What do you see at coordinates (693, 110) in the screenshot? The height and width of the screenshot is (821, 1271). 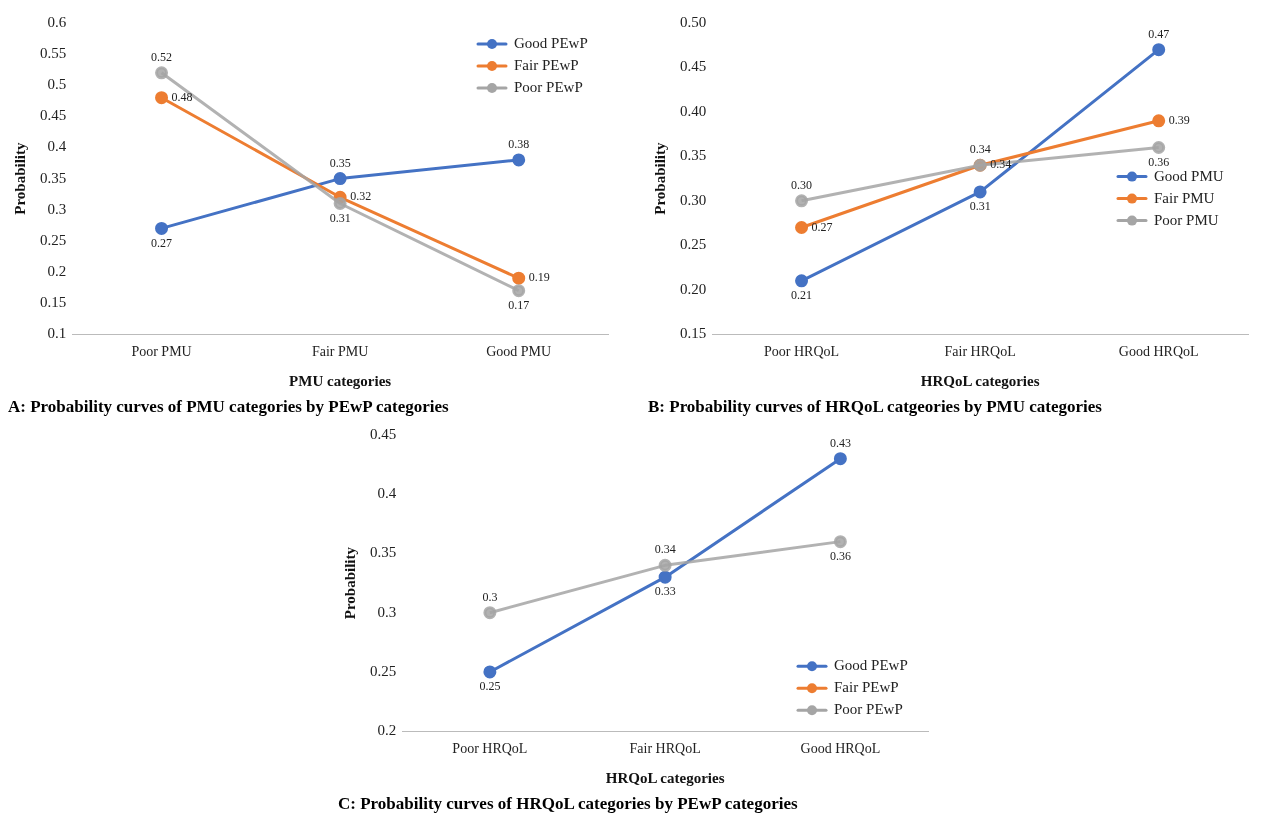 I see `y-tick-label: 0.40` at bounding box center [693, 110].